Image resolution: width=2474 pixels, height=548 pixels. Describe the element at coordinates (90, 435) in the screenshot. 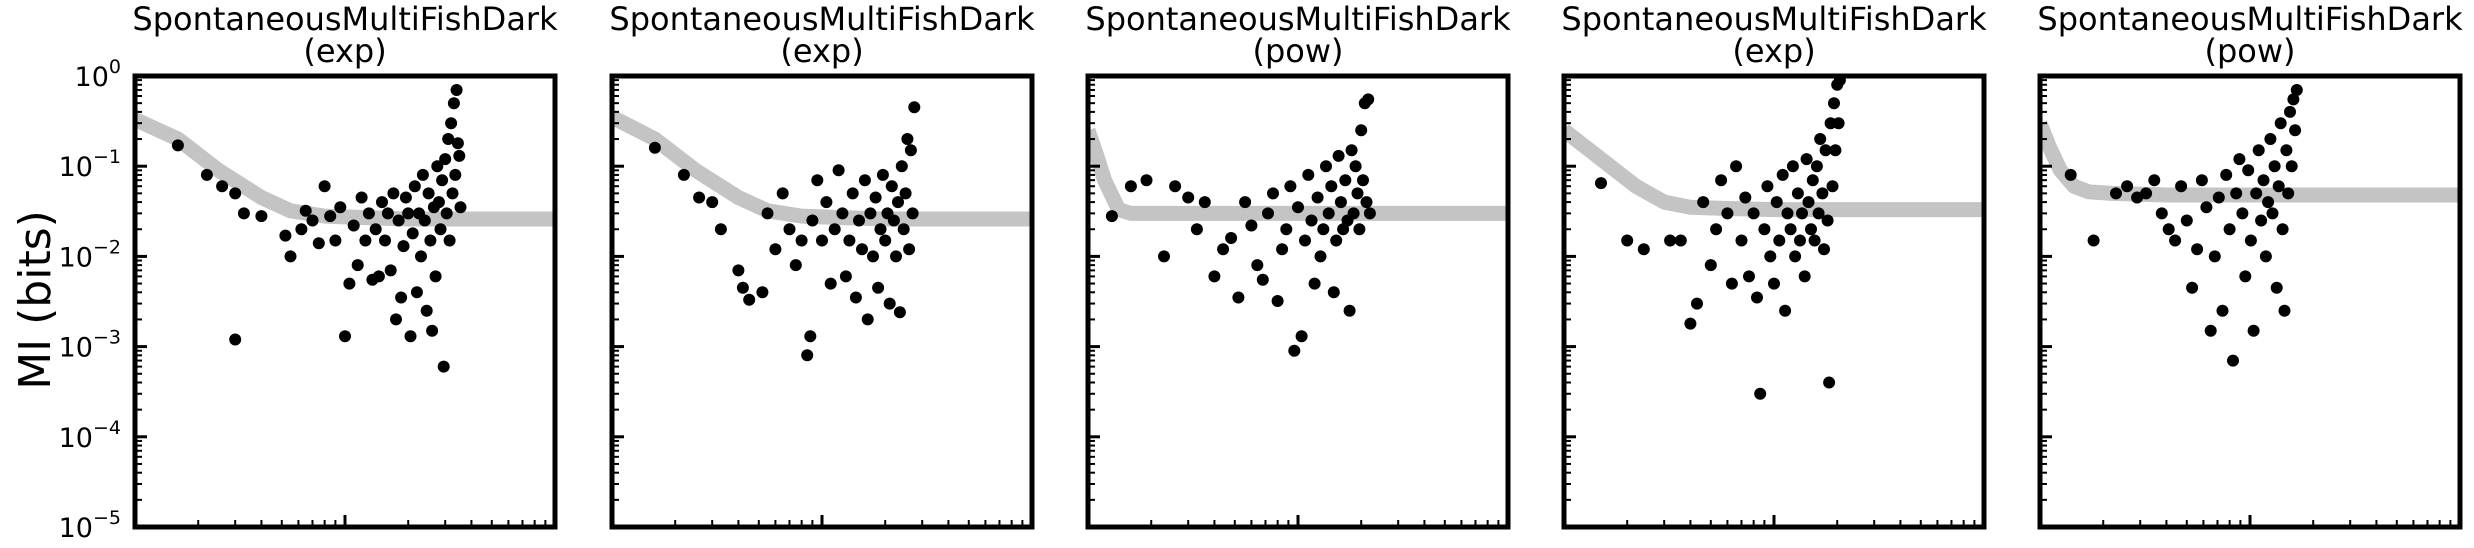

I see `y-tick-label: 10⁻⁴` at that location.